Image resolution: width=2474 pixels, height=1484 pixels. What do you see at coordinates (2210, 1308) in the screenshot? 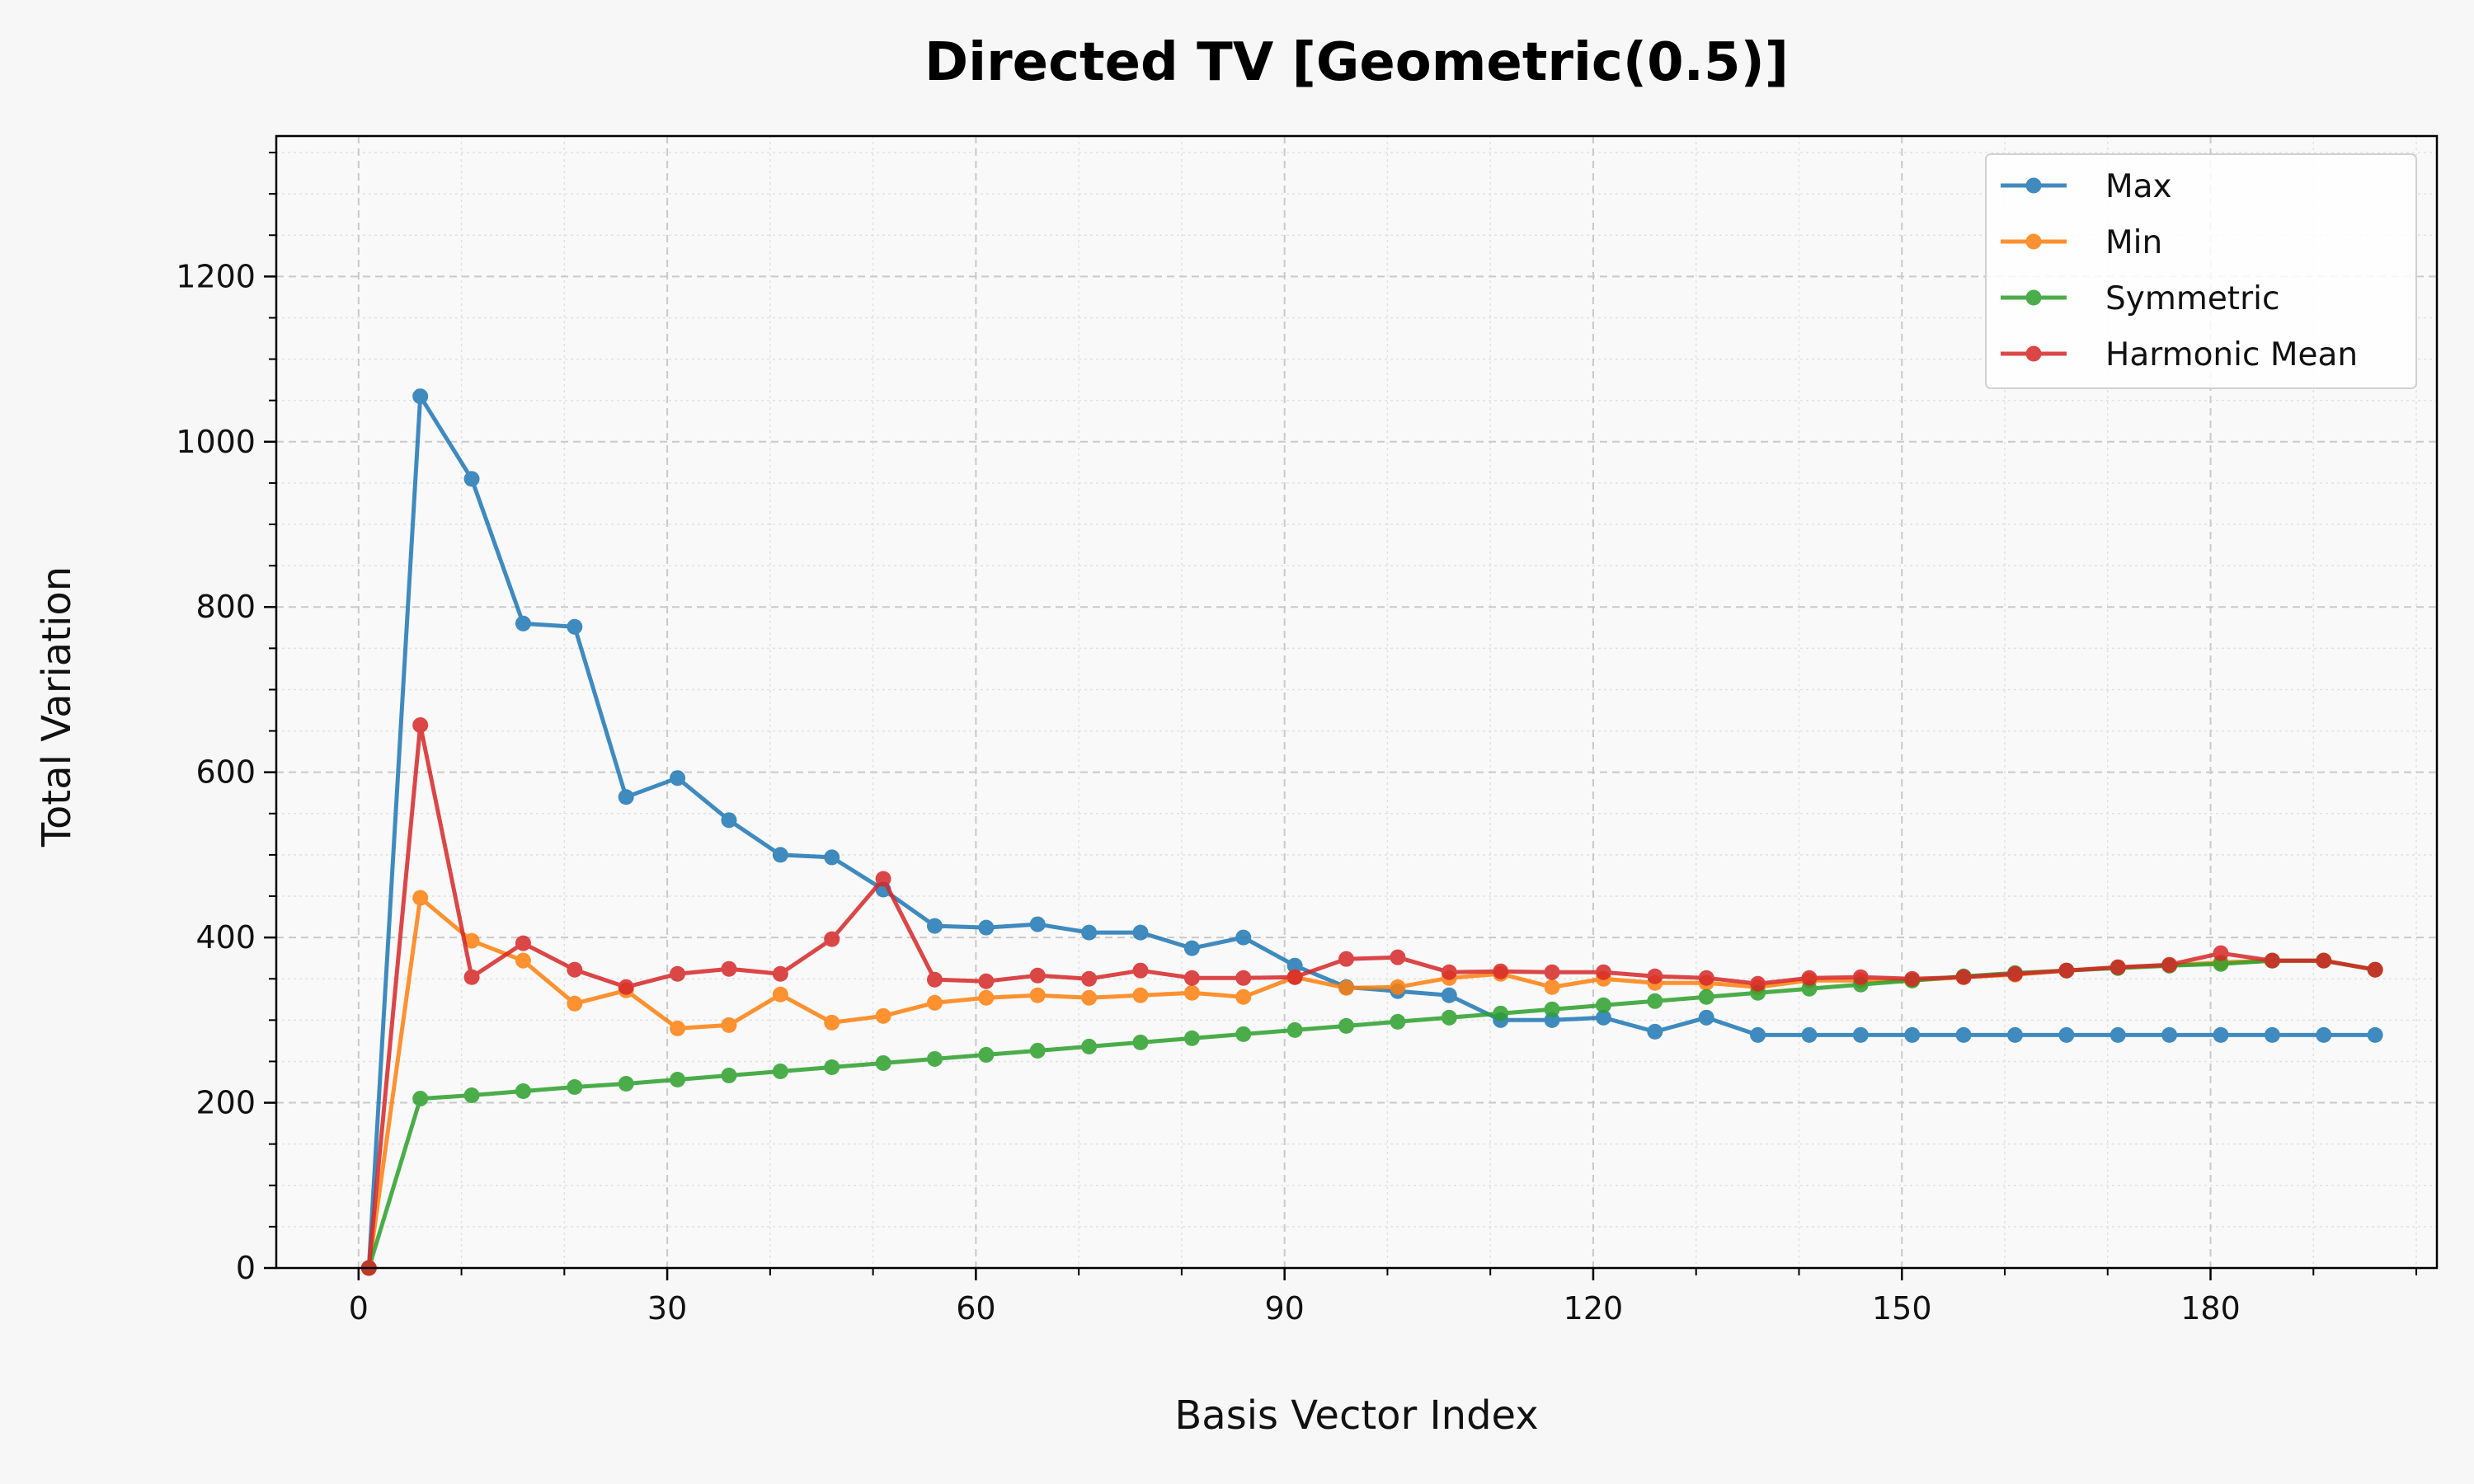
I see `x-tick-label: 180` at bounding box center [2210, 1308].